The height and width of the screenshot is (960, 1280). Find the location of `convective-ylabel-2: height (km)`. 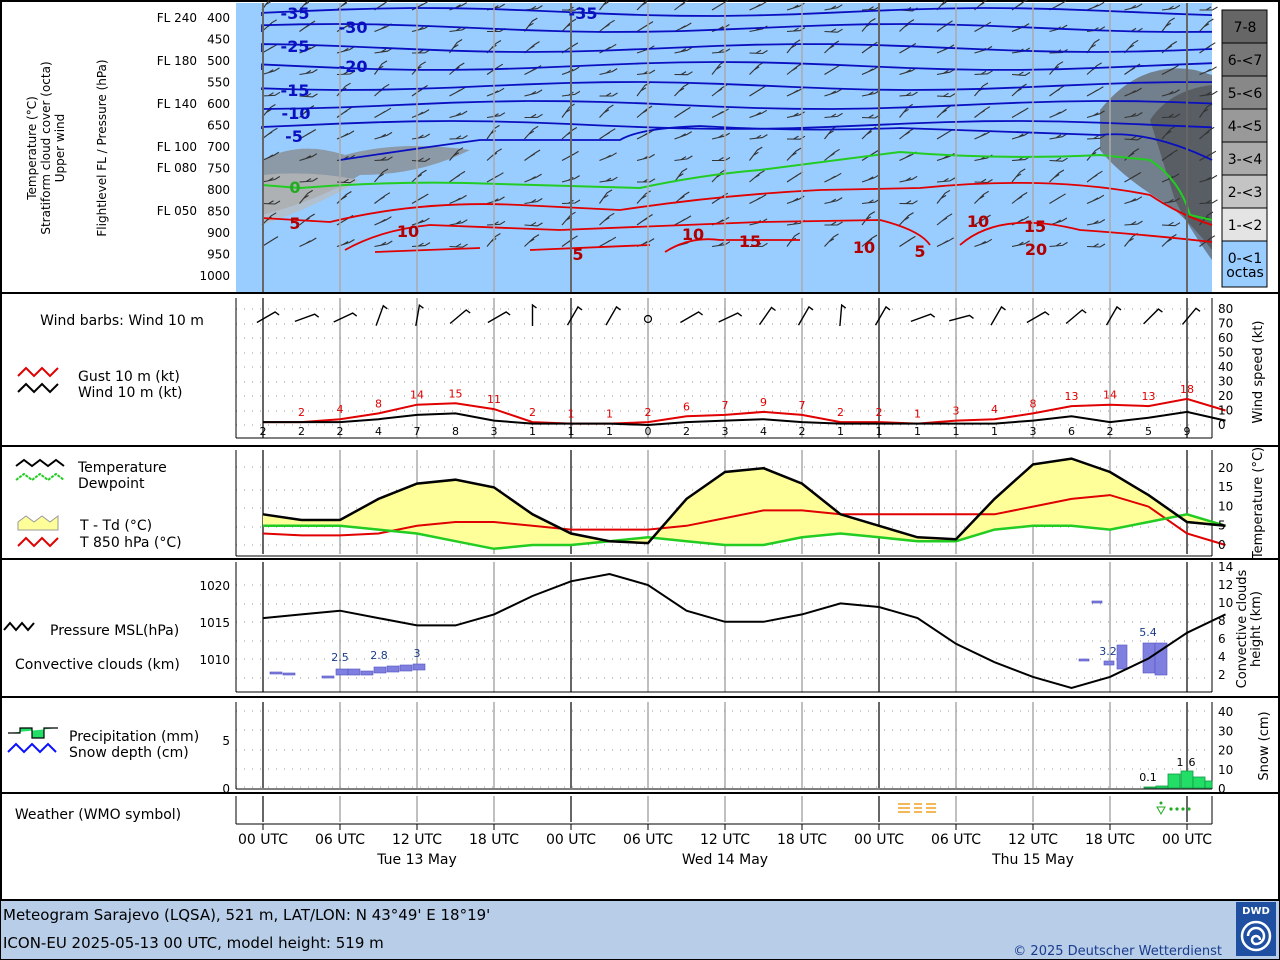

convective-ylabel-2: height (km) is located at coordinates (1256, 629).